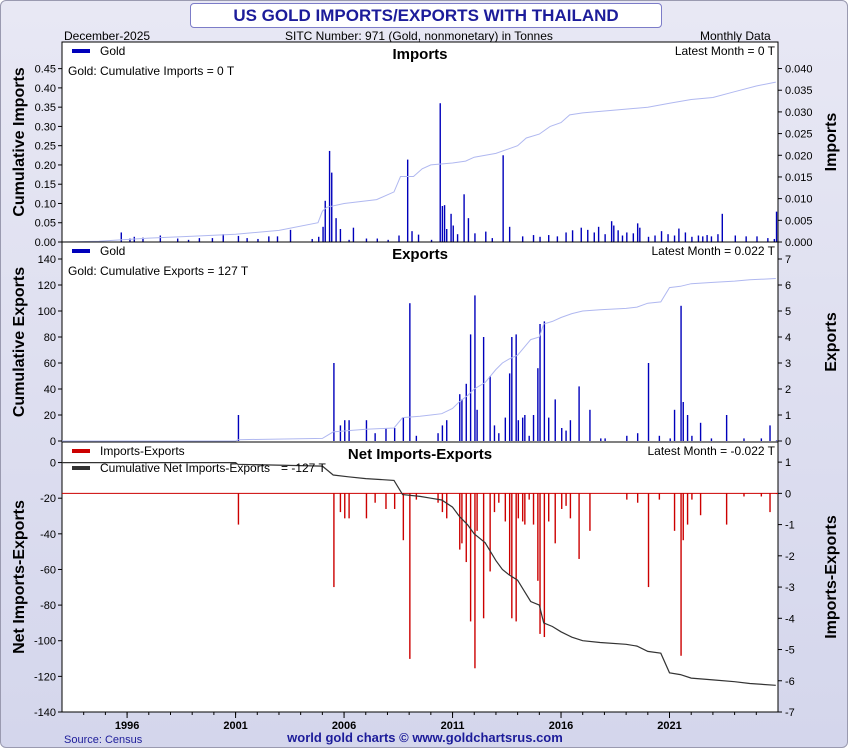 The image size is (850, 750). Describe the element at coordinates (453, 726) in the screenshot. I see `x-tick-label: 2011` at that location.